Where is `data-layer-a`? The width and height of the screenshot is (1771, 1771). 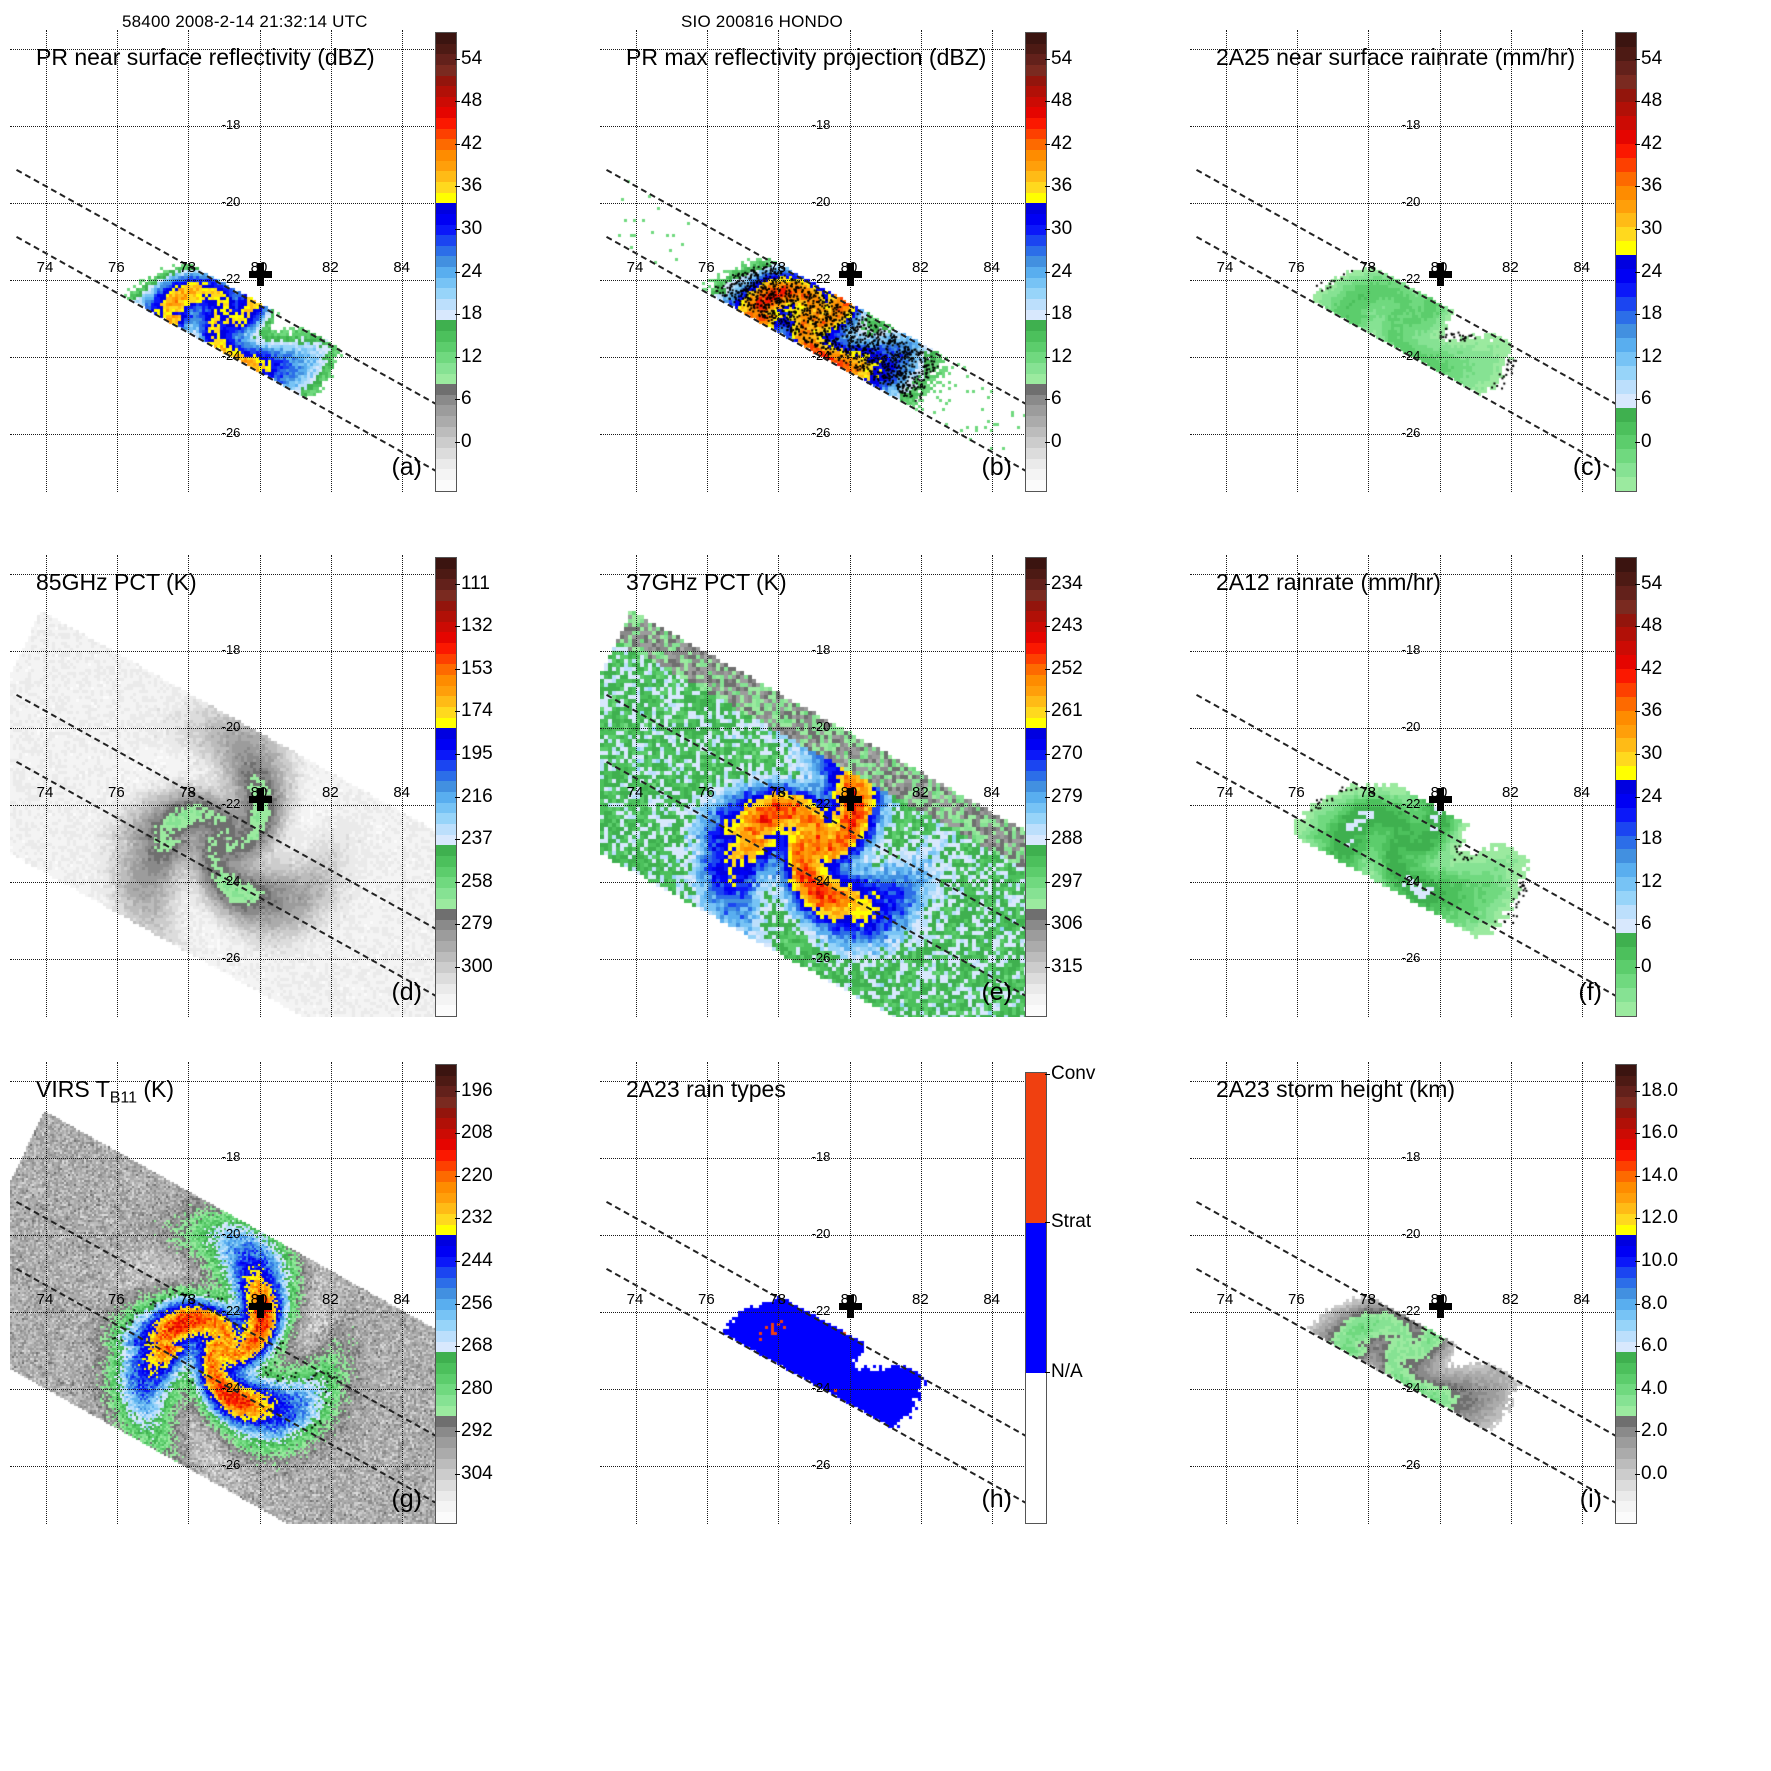 data-layer-a is located at coordinates (224, 261).